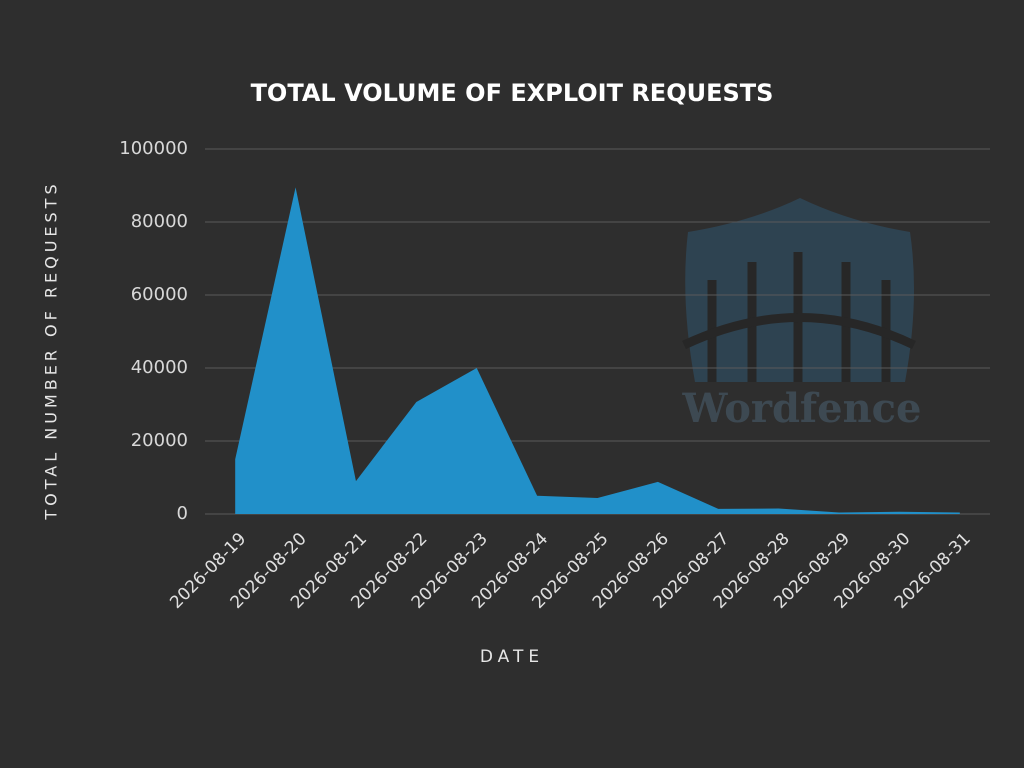  Describe the element at coordinates (802, 408) in the screenshot. I see `watermark-text: Wordfence` at that location.